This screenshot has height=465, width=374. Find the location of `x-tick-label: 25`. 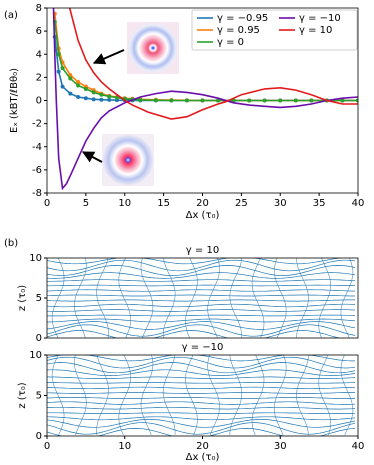

x-tick-label: 25 is located at coordinates (241, 203).